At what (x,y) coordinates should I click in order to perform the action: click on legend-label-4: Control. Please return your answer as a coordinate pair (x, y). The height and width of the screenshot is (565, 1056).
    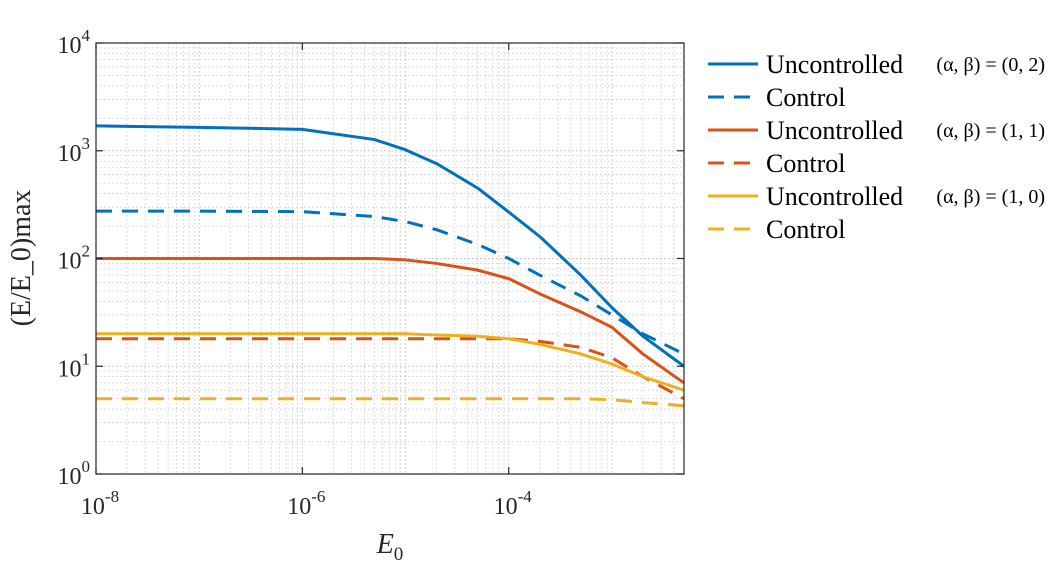
    Looking at the image, I should click on (805, 163).